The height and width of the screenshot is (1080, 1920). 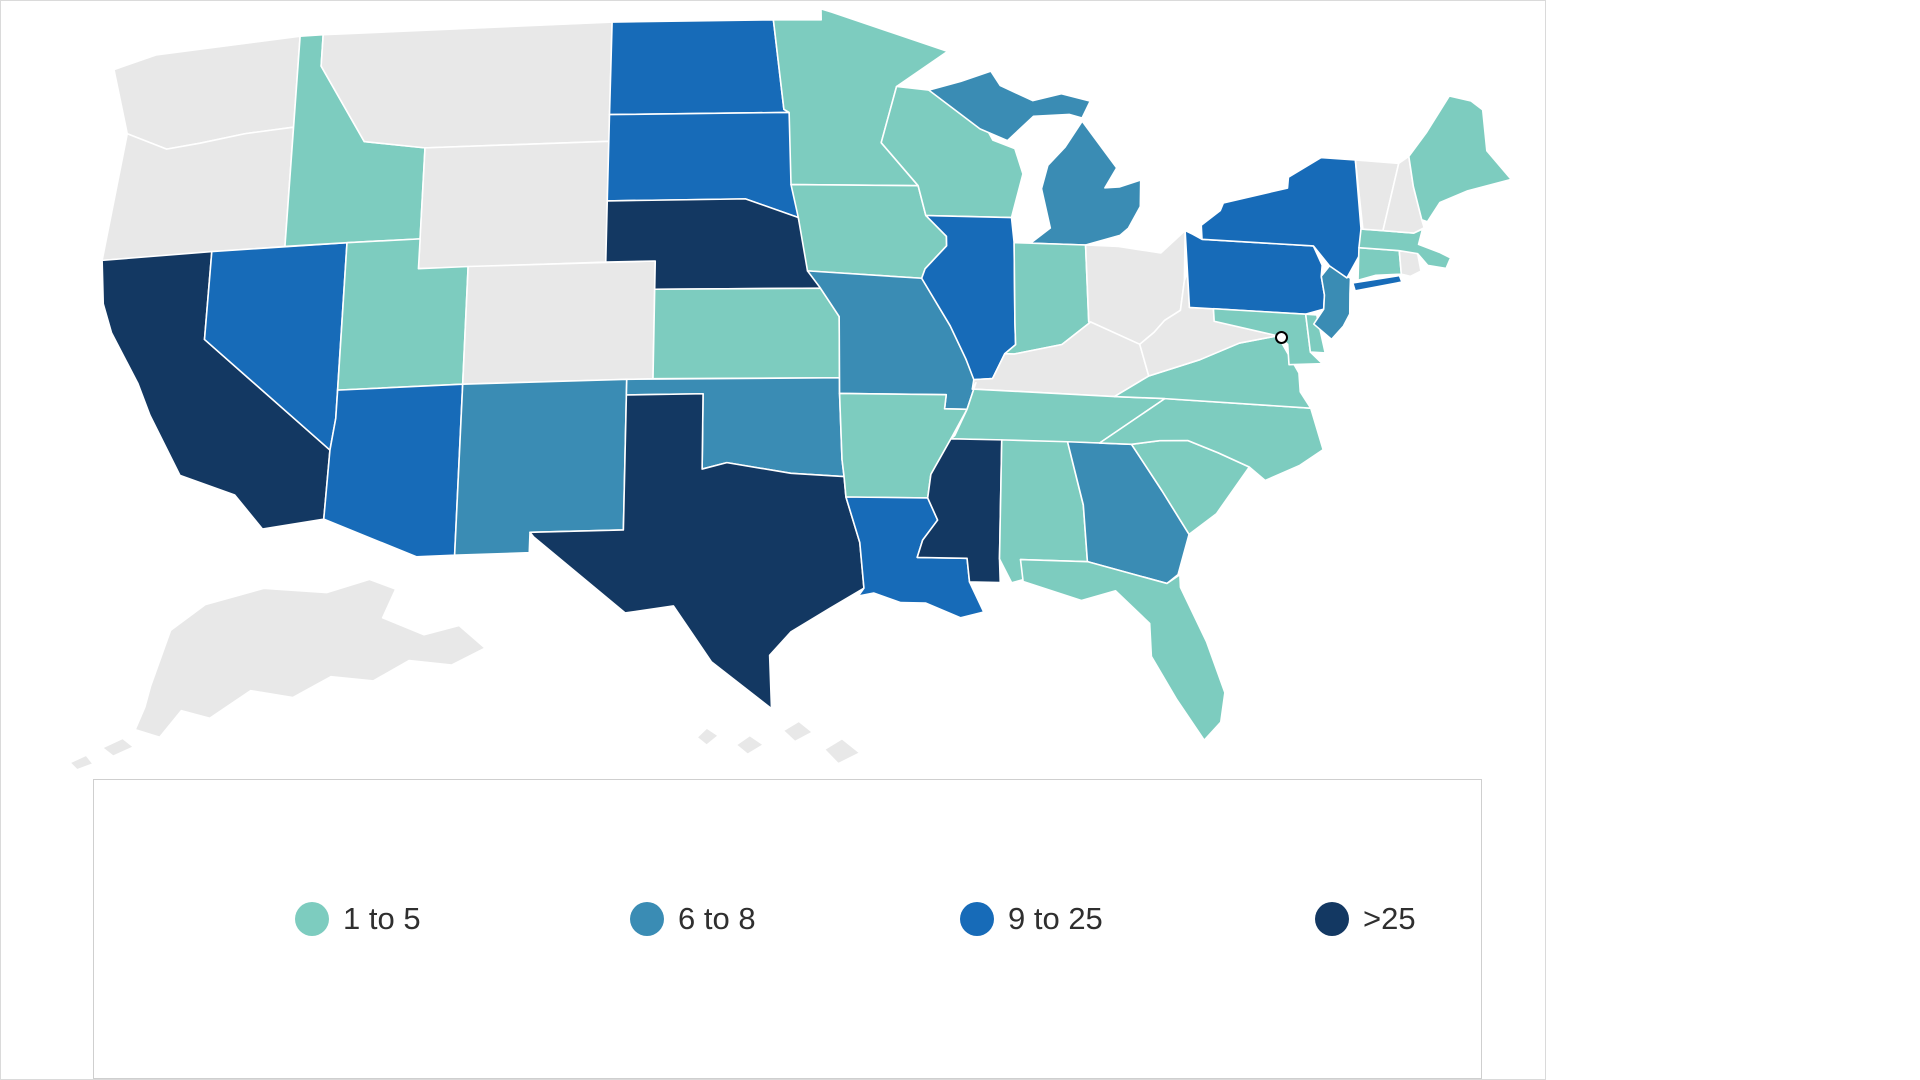 I want to click on state-co: Colorado, so click(x=559, y=322).